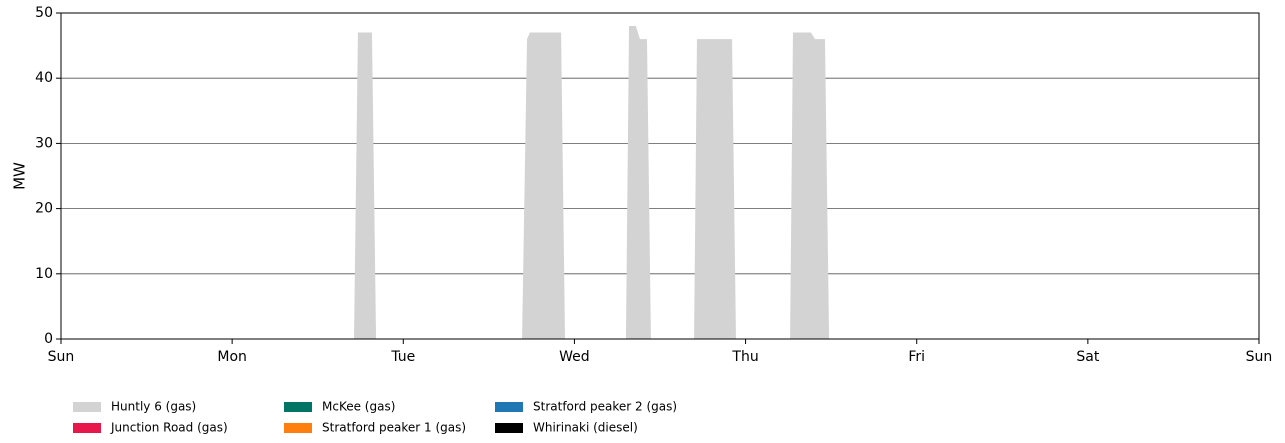 The image size is (1285, 443). What do you see at coordinates (153, 407) in the screenshot?
I see `legend-label: Huntly 6 (gas)` at bounding box center [153, 407].